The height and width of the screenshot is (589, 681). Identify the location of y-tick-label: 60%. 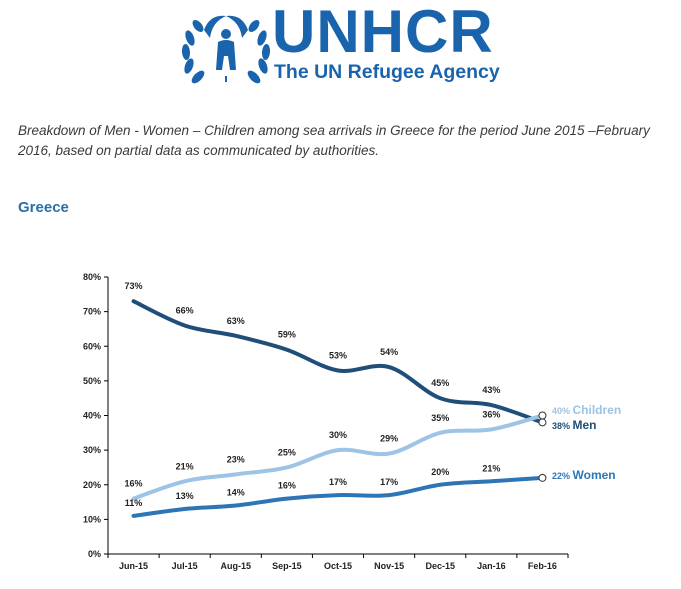
(92, 346).